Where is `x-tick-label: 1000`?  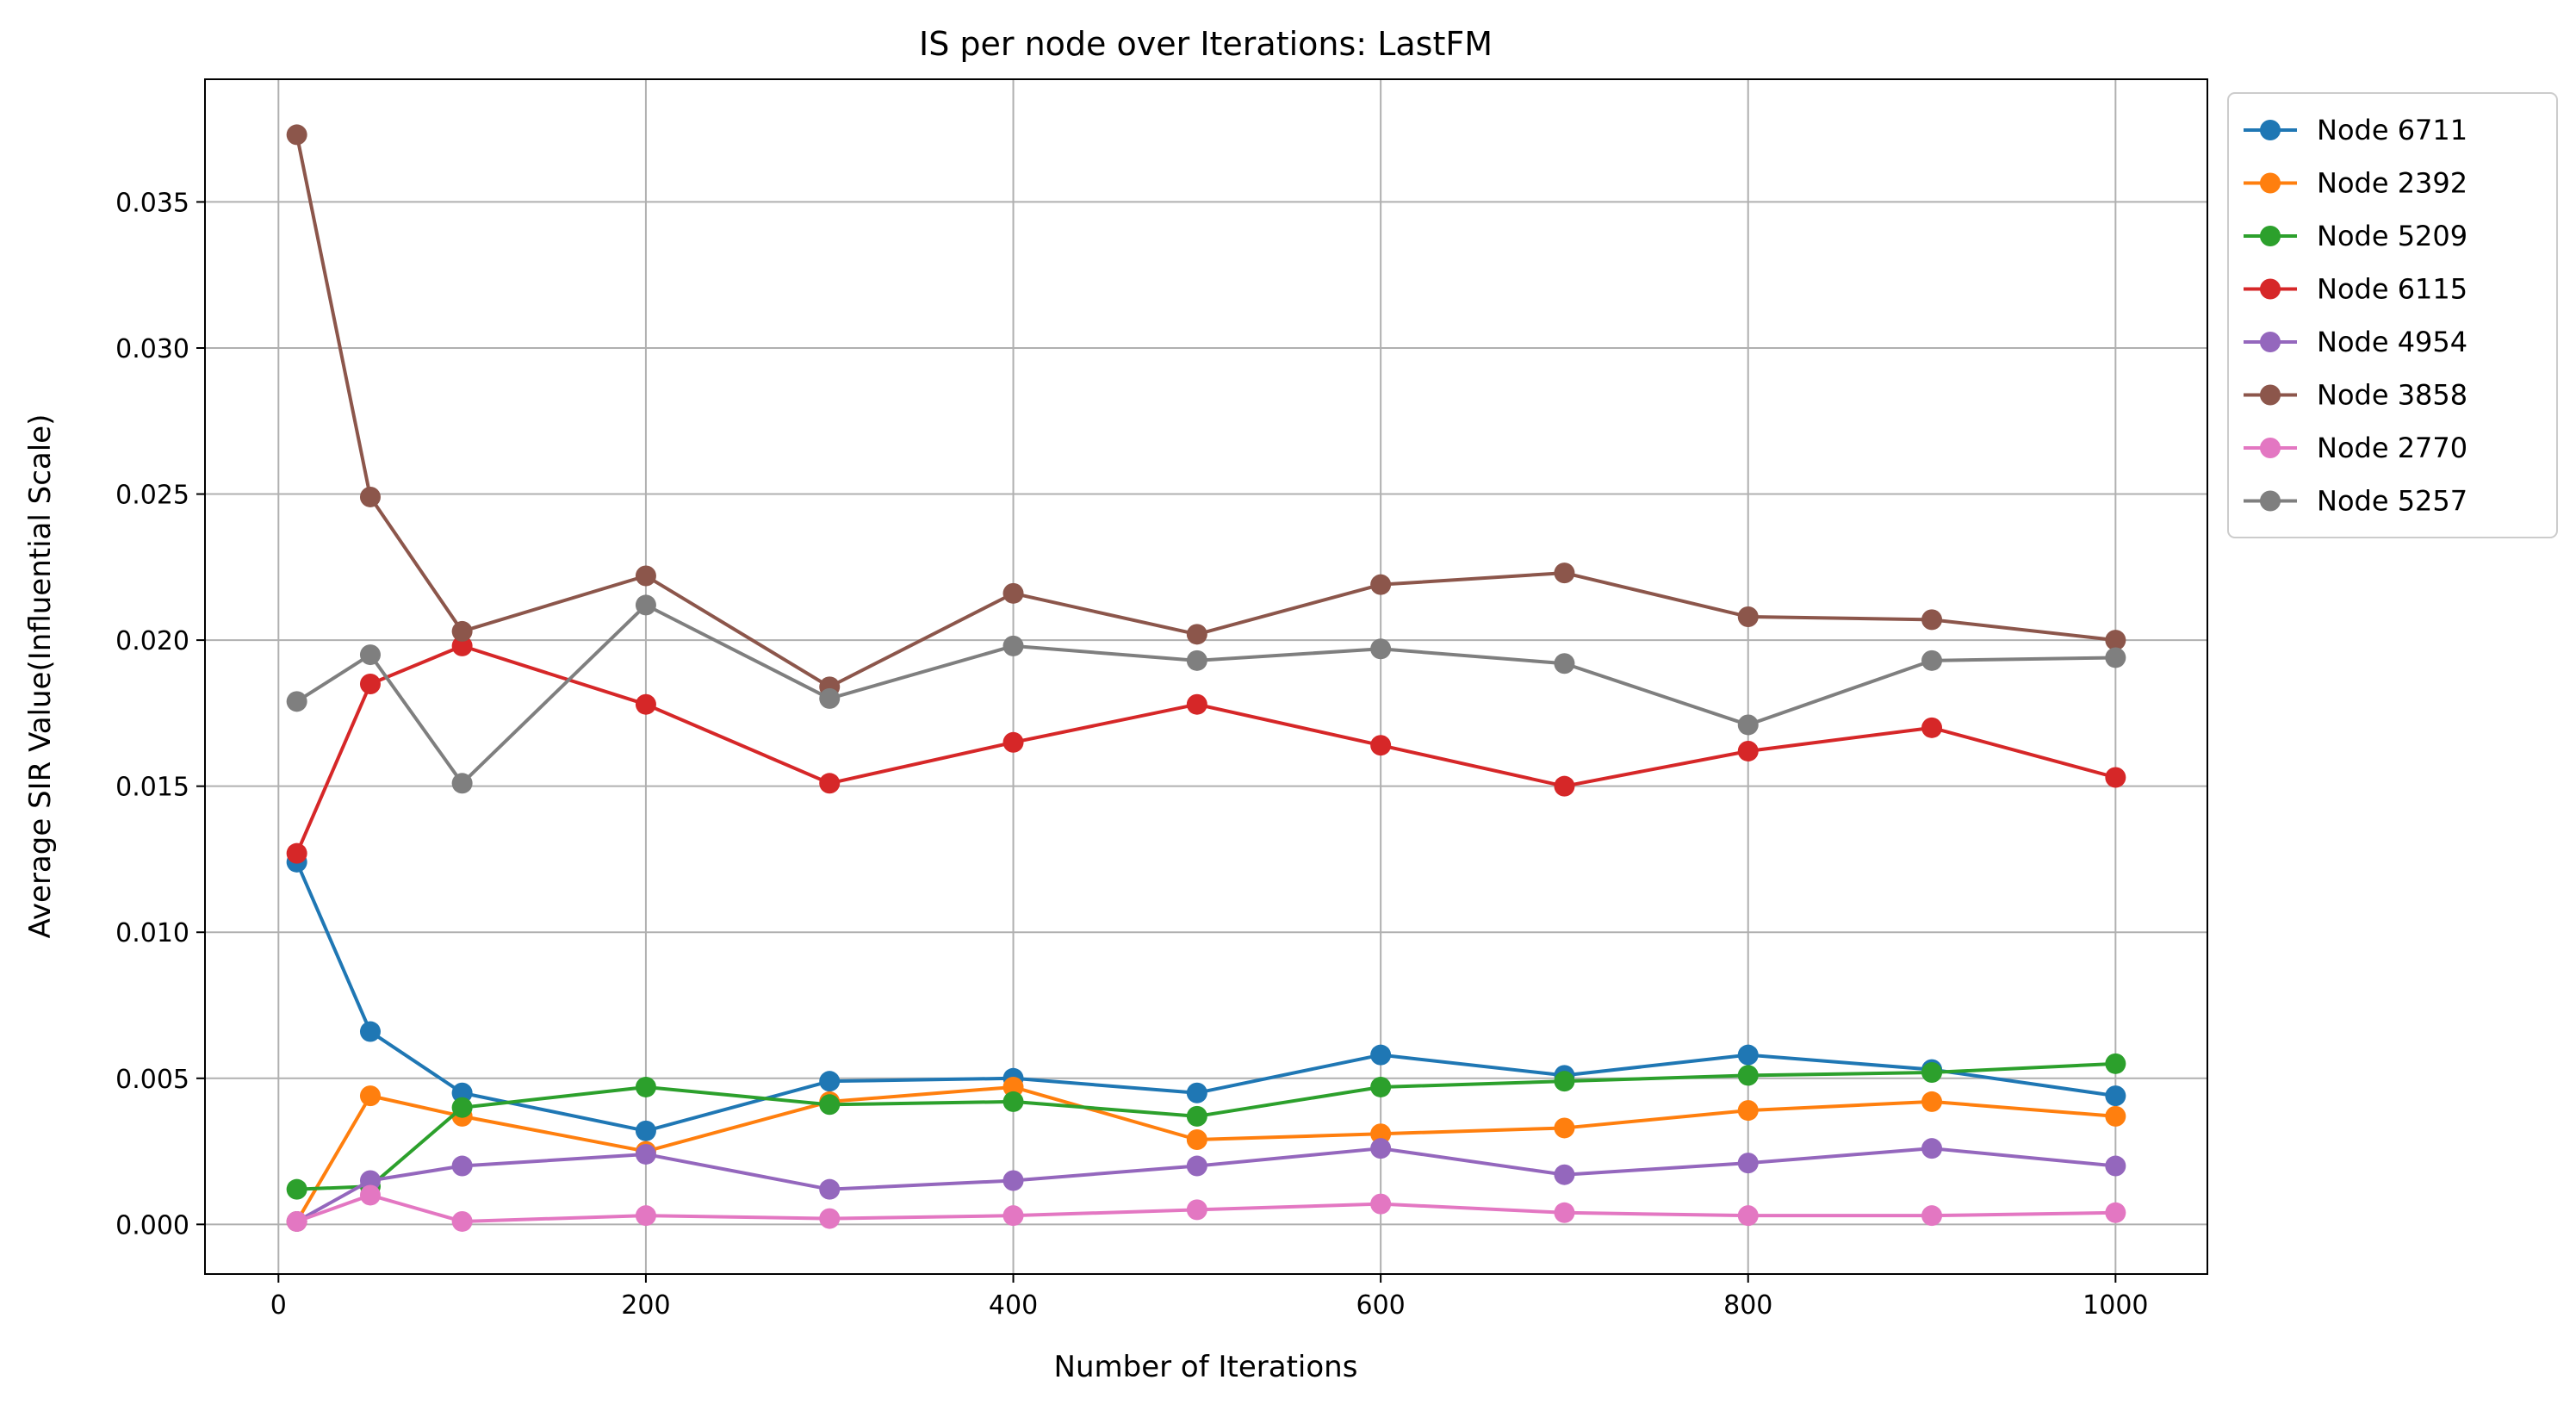
x-tick-label: 1000 is located at coordinates (2115, 1305).